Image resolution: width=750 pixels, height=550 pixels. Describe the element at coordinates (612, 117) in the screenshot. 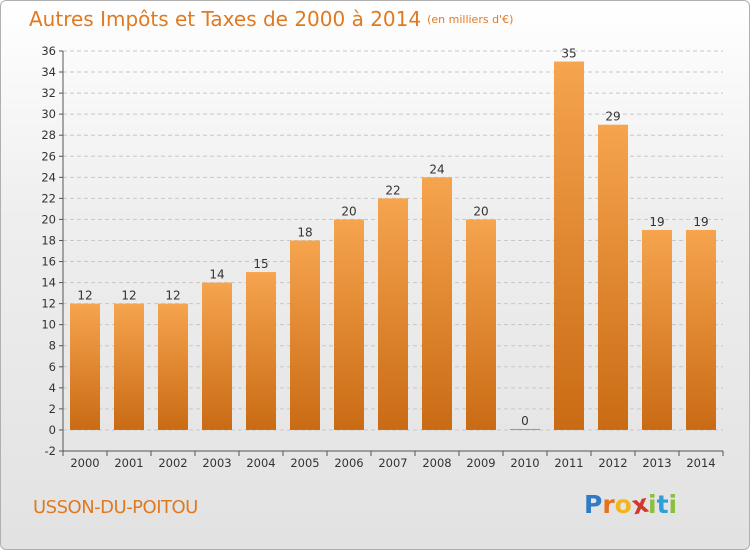

I see `value-label: 29` at that location.